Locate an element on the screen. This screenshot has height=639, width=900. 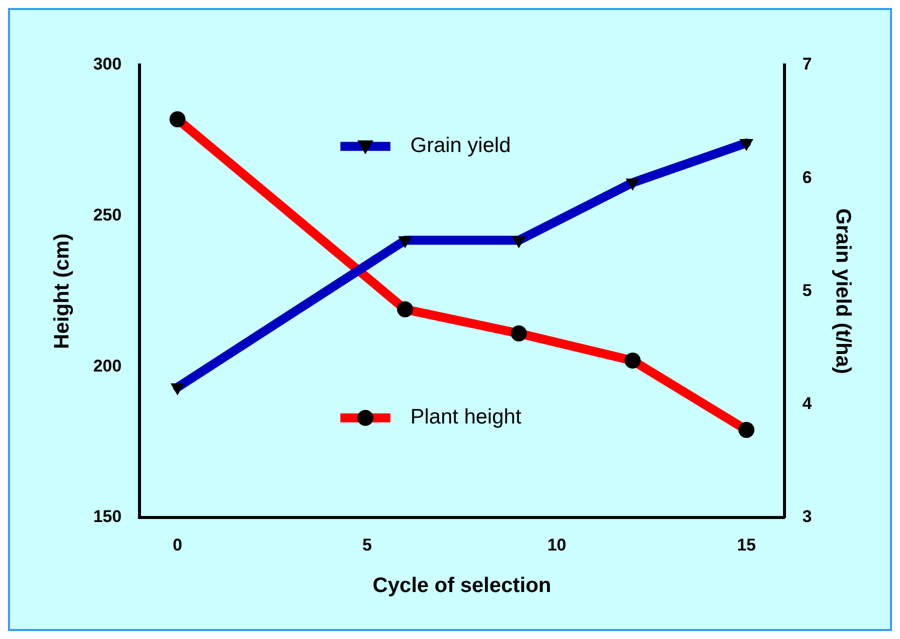
y-tick-label: 250 is located at coordinates (107, 214).